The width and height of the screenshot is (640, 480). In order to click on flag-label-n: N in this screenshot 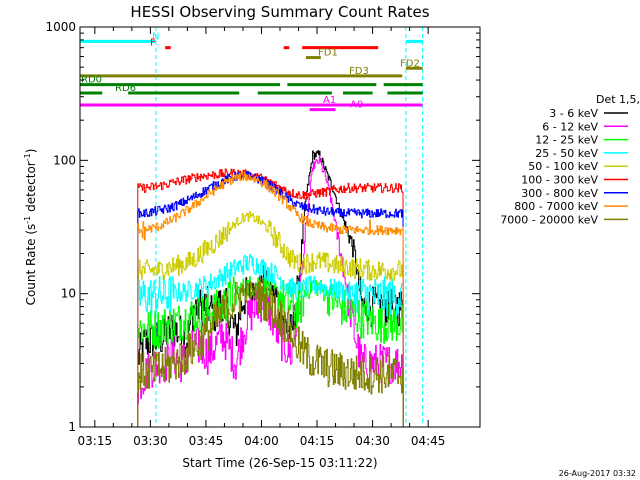, I will do `click(155, 36)`.